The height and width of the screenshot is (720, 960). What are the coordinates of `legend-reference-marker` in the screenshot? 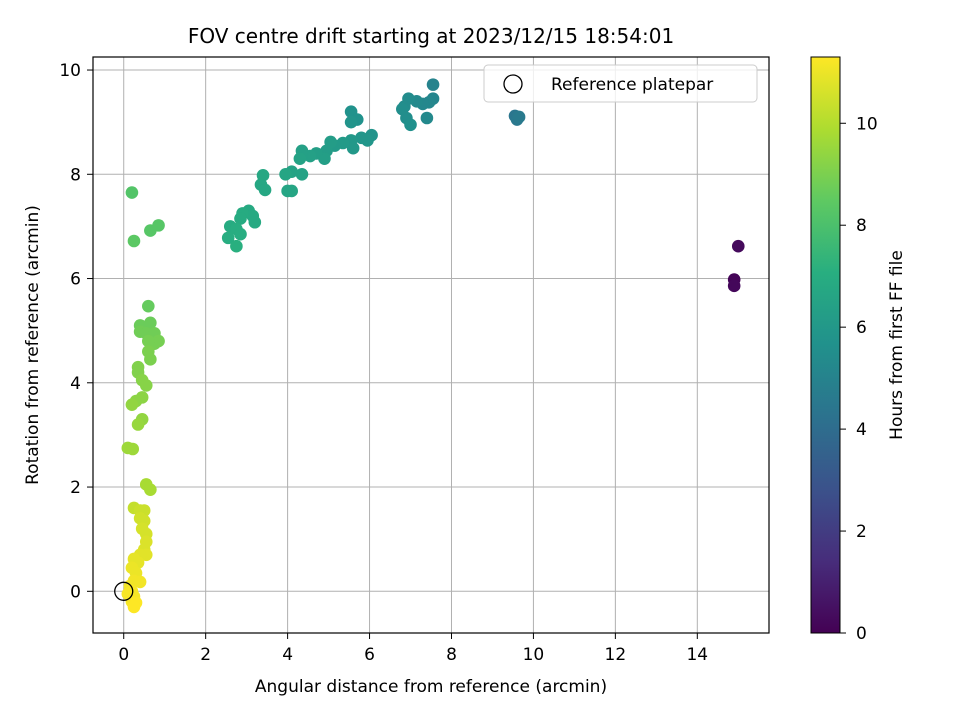 It's located at (513, 84).